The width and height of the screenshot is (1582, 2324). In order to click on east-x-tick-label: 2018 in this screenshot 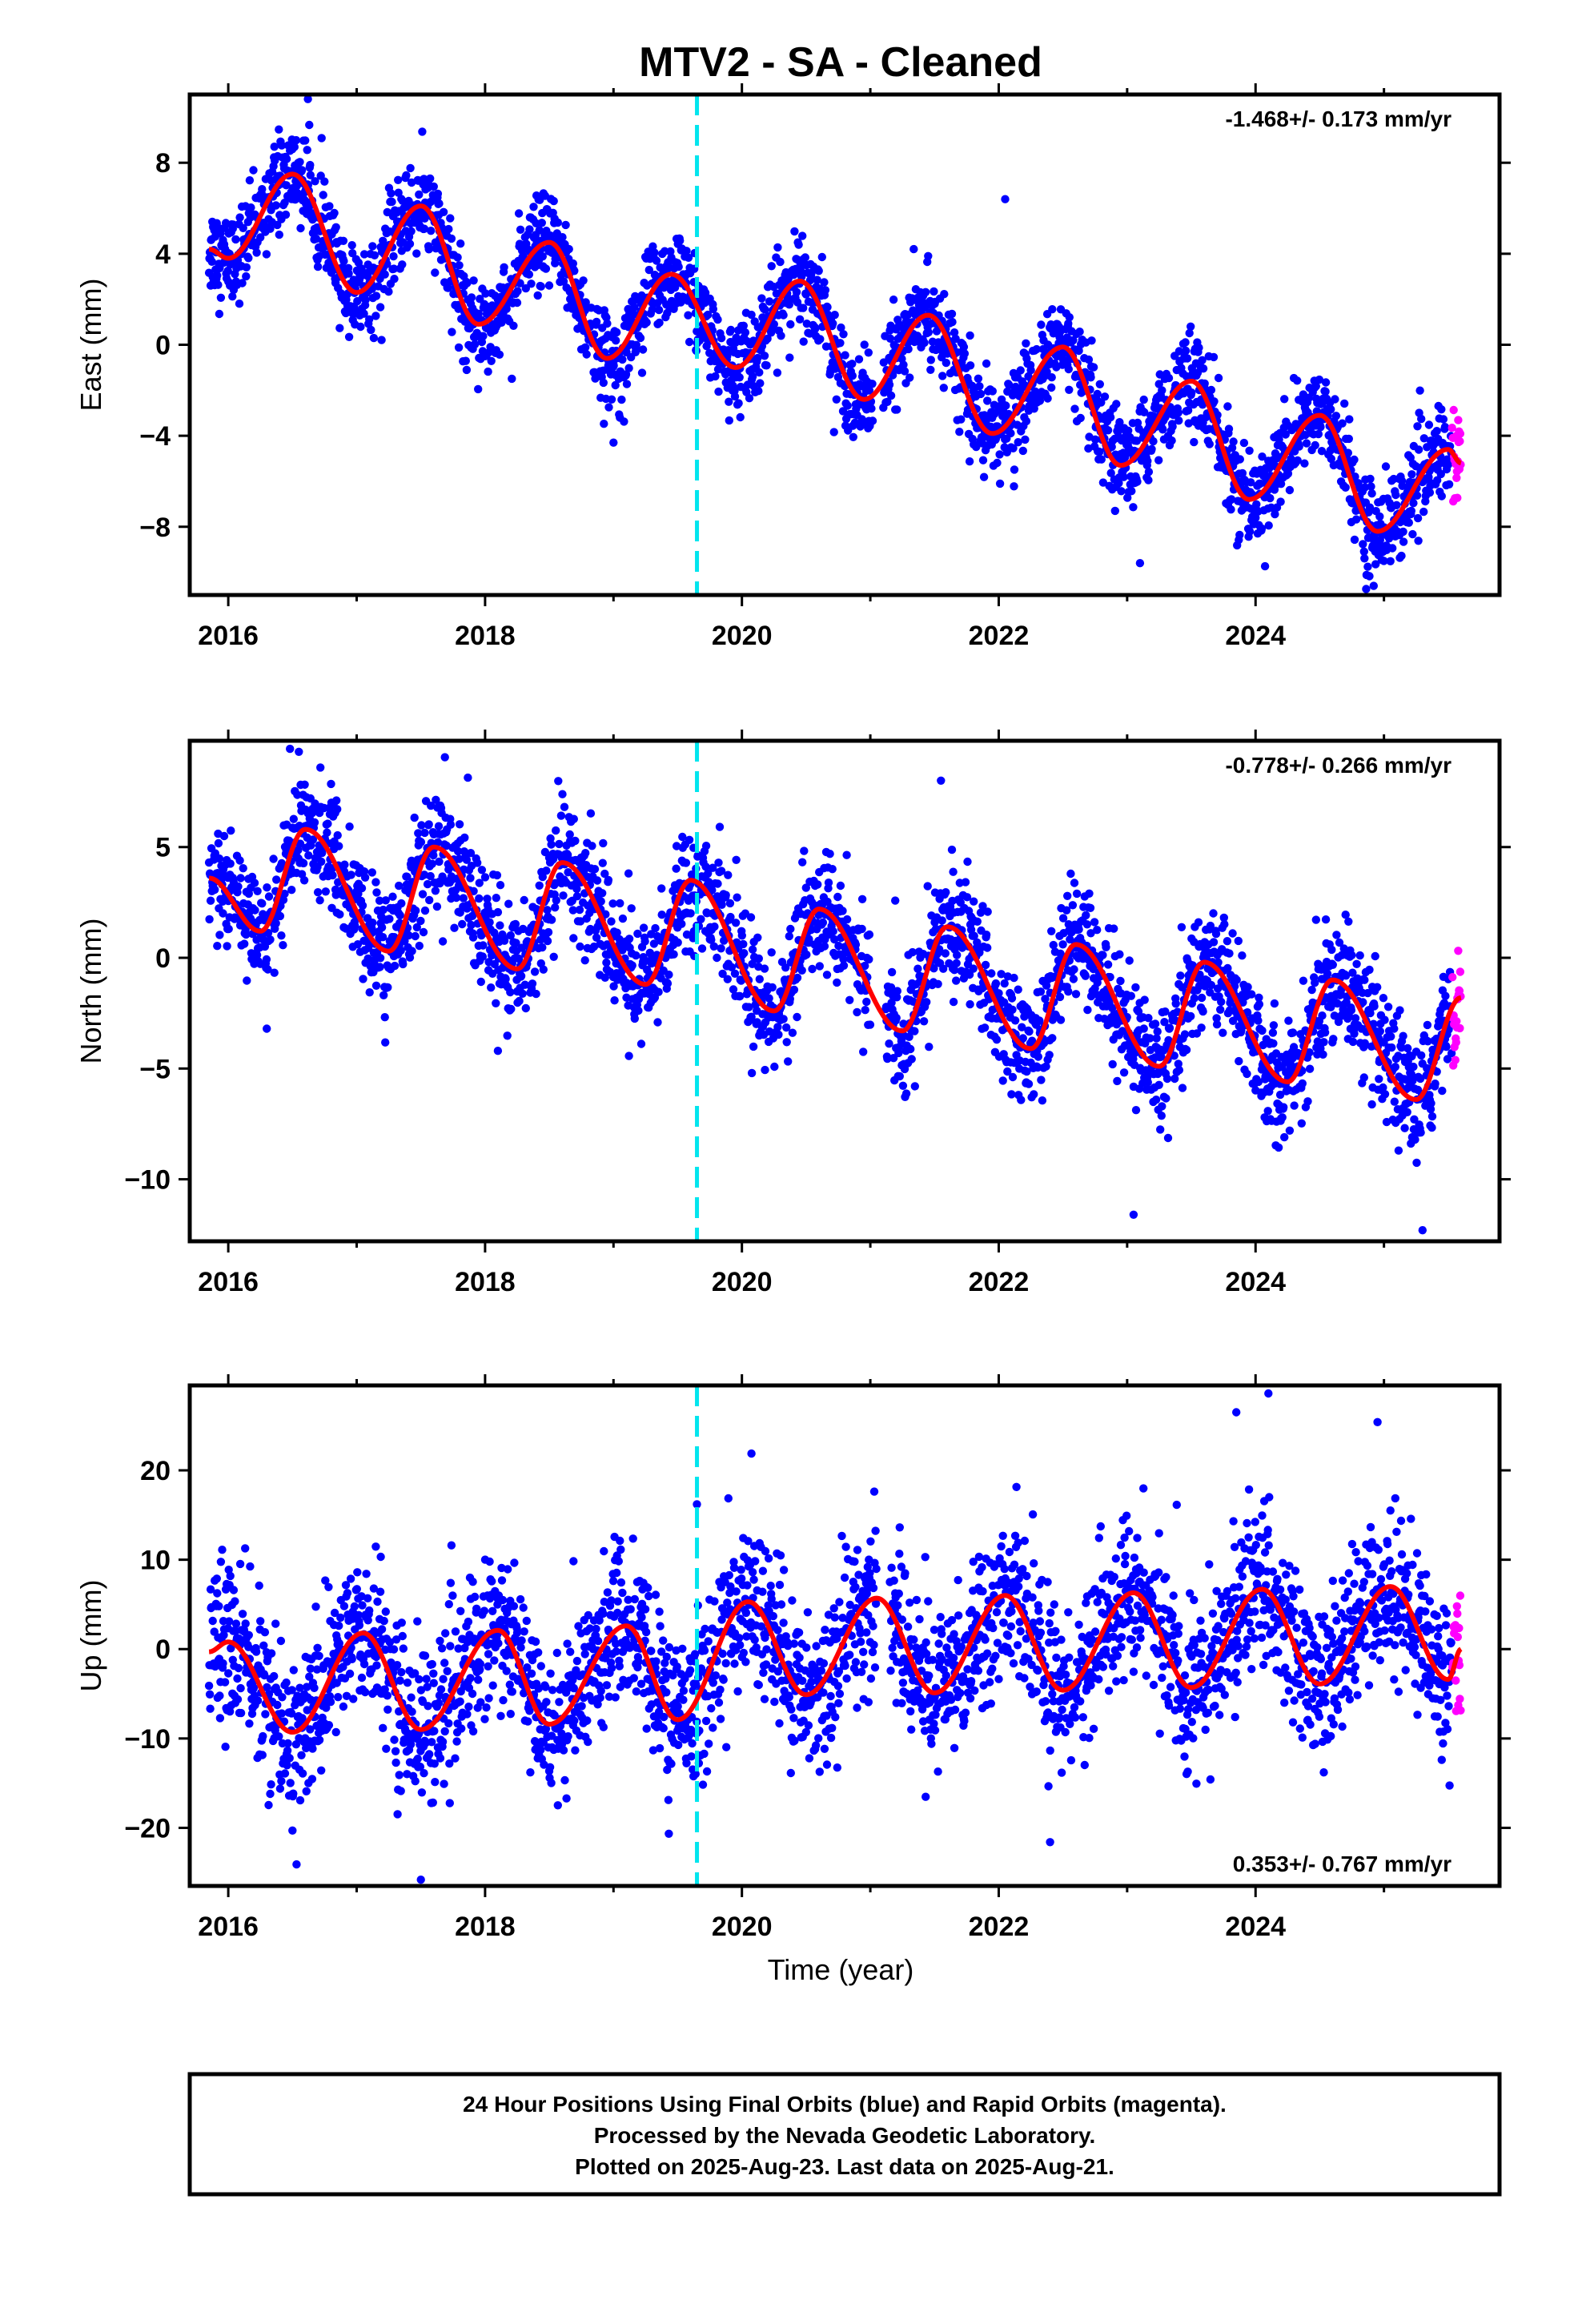, I will do `click(485, 636)`.